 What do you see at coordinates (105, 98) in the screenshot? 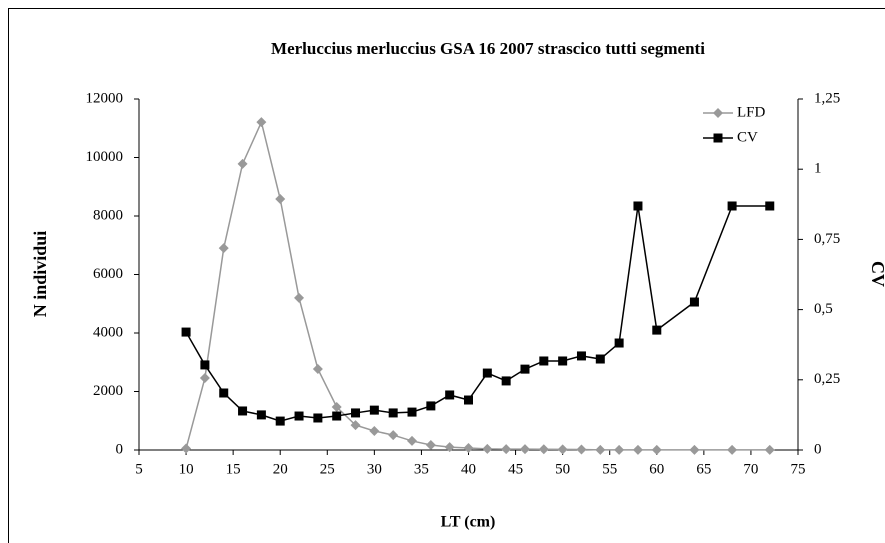
I see `y-tick-label: 12000` at bounding box center [105, 98].